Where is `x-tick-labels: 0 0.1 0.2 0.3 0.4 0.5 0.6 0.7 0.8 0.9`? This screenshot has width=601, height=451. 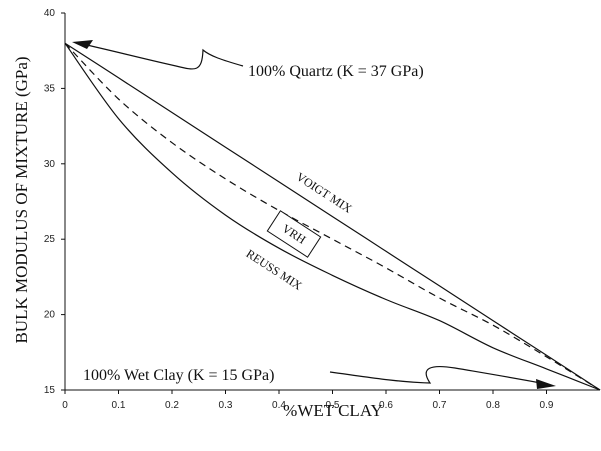 x-tick-labels: 0 0.1 0.2 0.3 0.4 0.5 0.6 0.7 0.8 0.9 is located at coordinates (308, 400).